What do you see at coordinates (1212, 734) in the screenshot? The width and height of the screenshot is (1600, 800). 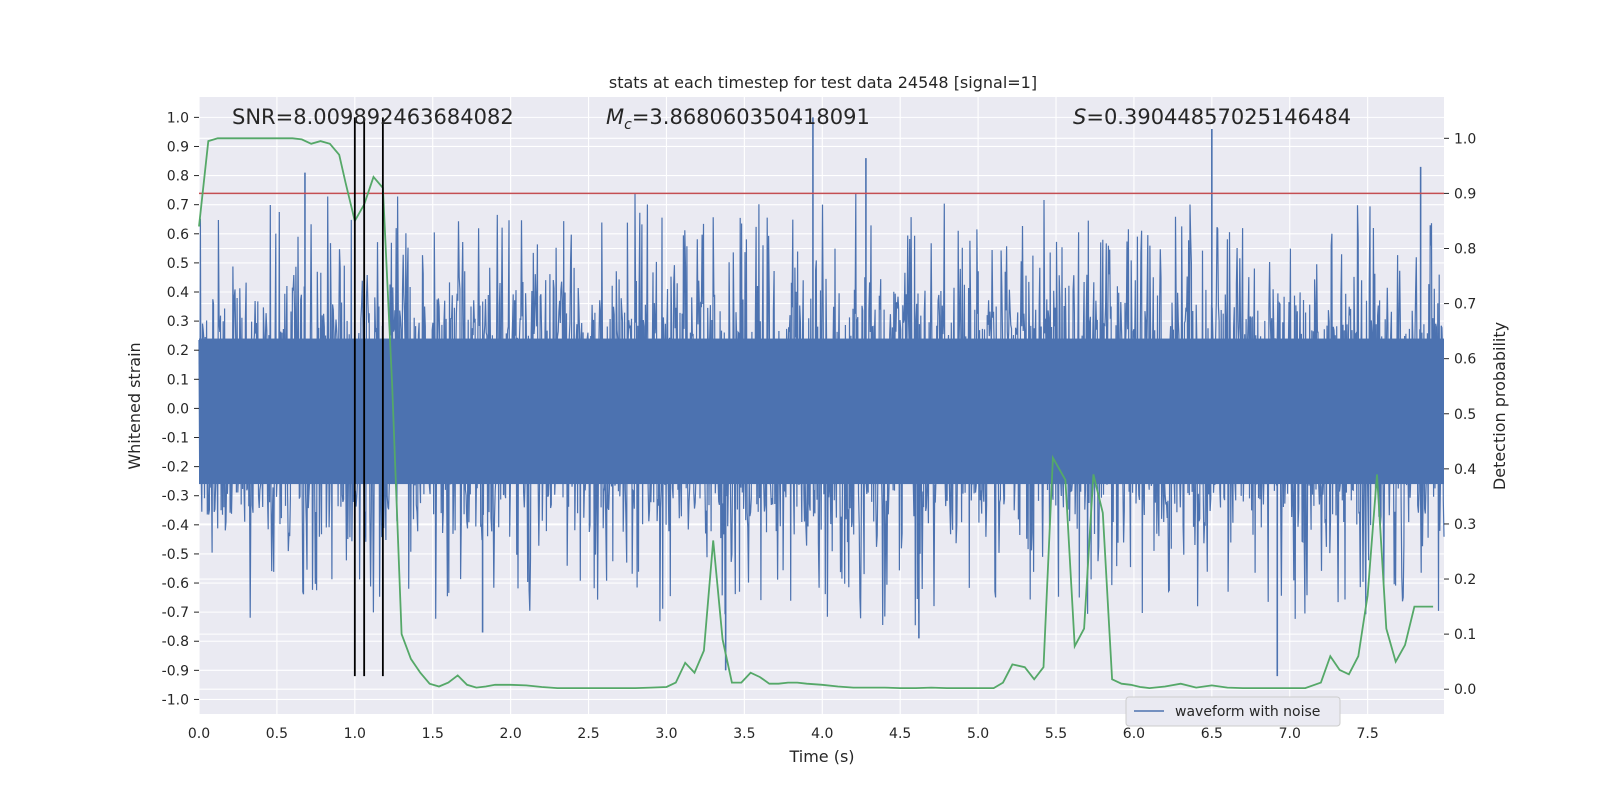 I see `x-tick-label: 6.5` at bounding box center [1212, 734].